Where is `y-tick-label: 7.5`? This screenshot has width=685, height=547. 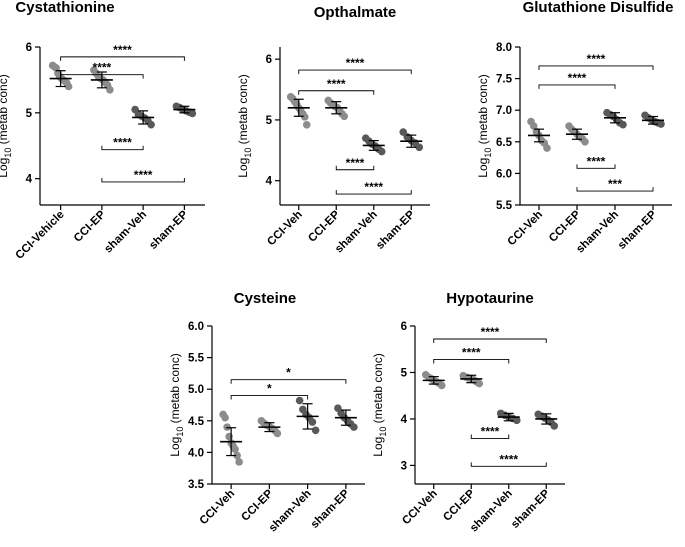
y-tick-label: 7.5 is located at coordinates (504, 80).